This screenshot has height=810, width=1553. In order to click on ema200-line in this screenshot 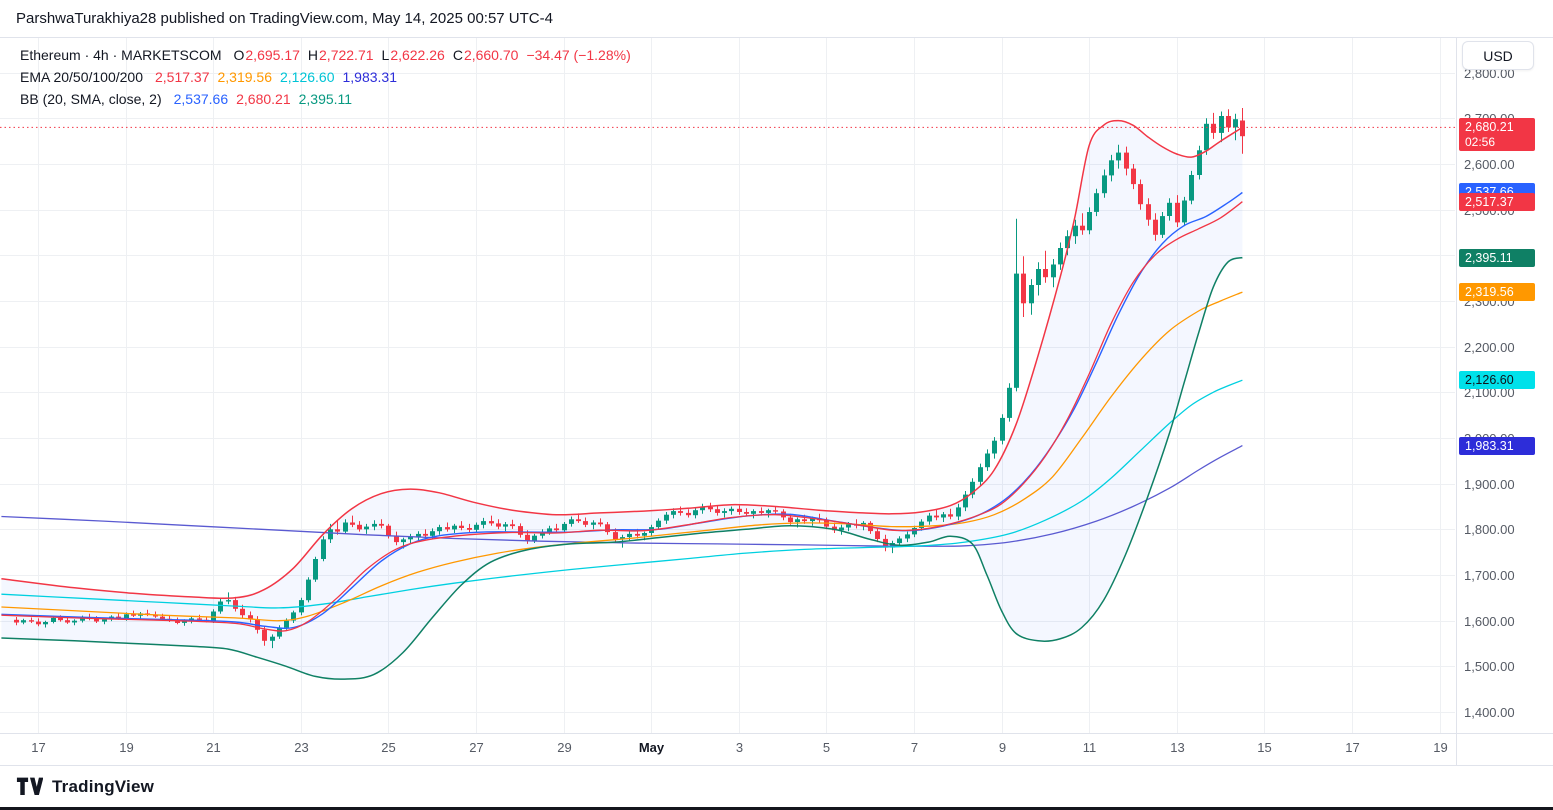, I will do `click(622, 496)`.